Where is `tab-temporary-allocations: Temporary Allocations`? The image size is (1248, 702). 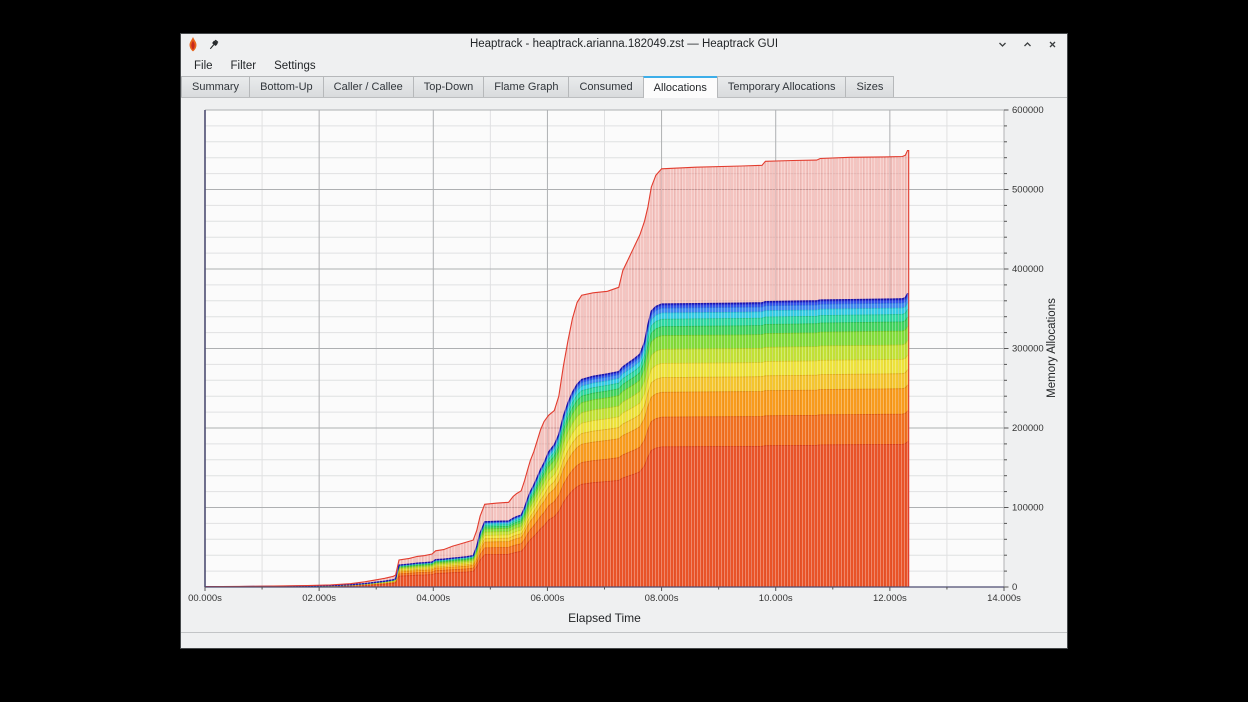 tab-temporary-allocations: Temporary Allocations is located at coordinates (781, 86).